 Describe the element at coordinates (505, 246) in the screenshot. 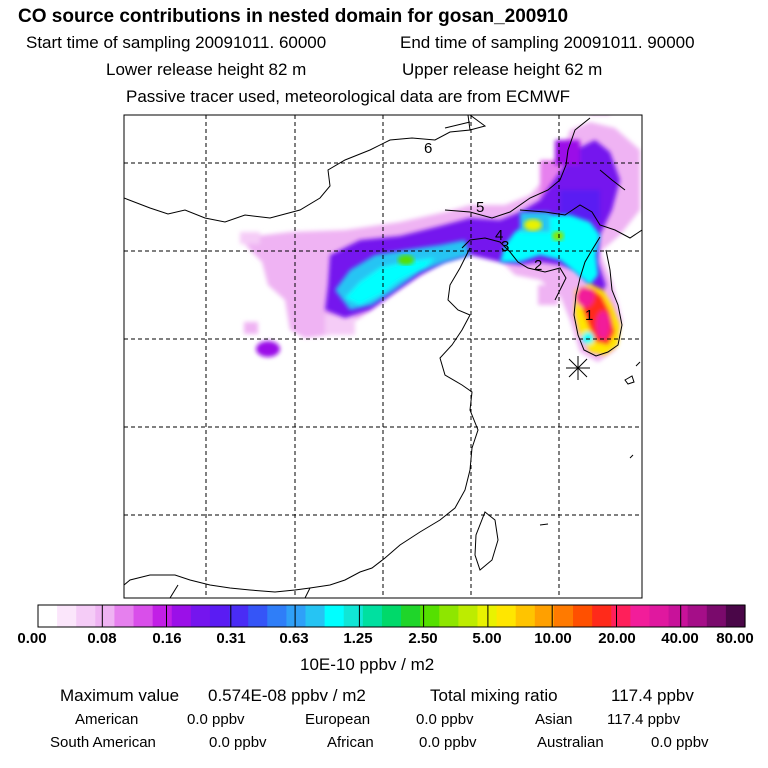

I see `trajectory-label-3: 3` at that location.